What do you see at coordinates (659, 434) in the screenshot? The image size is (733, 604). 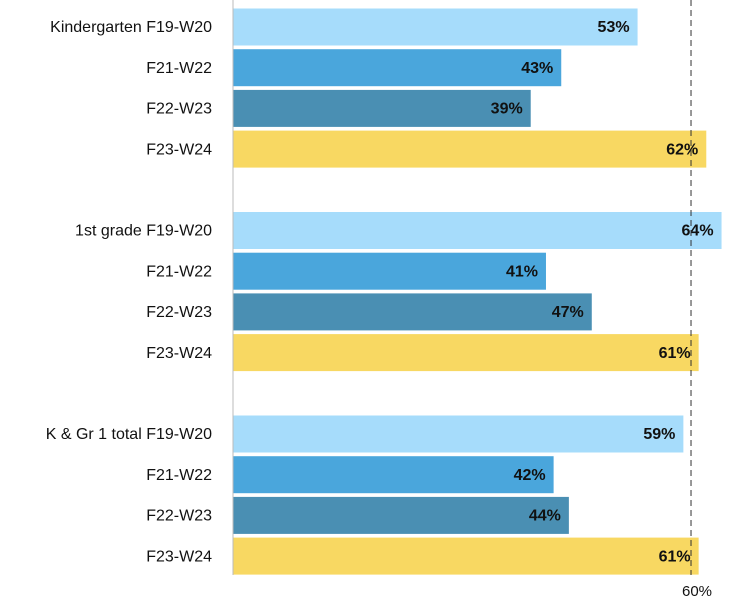 I see `value-label: 59%` at bounding box center [659, 434].